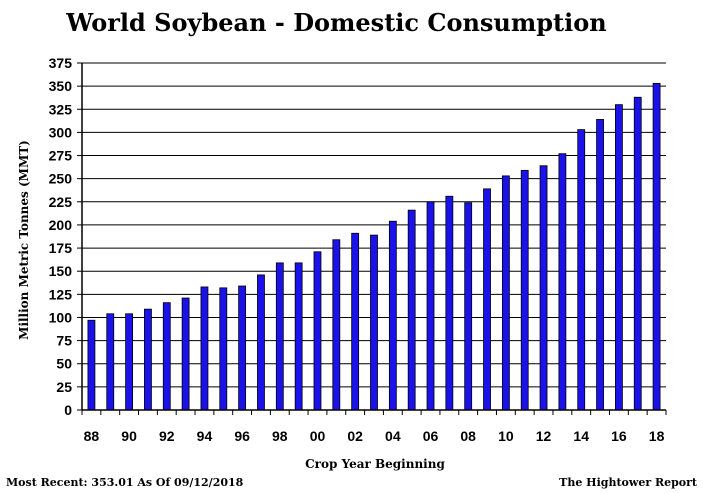 This screenshot has height=494, width=703. I want to click on x-tick-label: 88, so click(92, 436).